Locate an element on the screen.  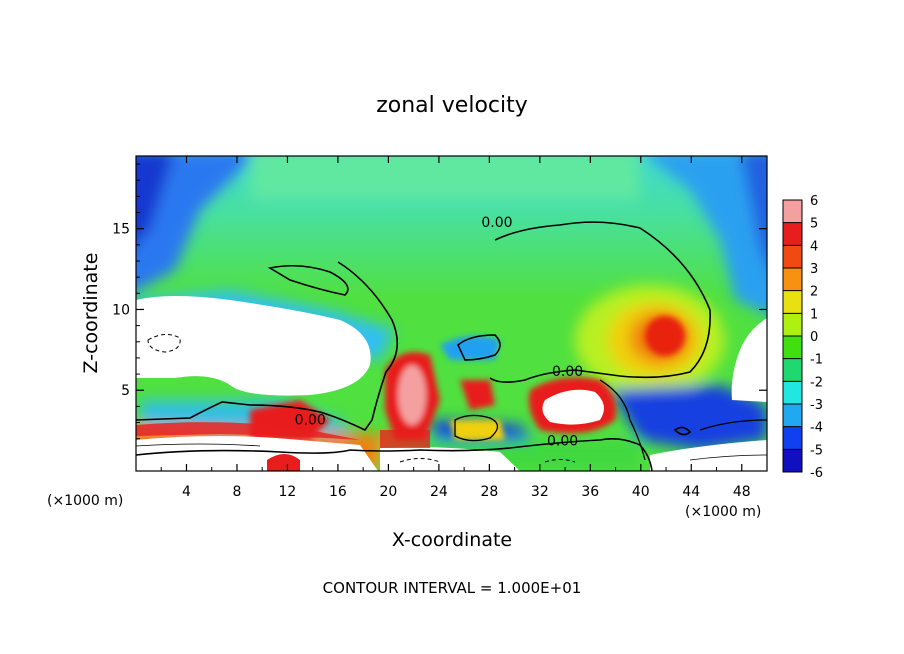
x-tick-label: 12 is located at coordinates (288, 492).